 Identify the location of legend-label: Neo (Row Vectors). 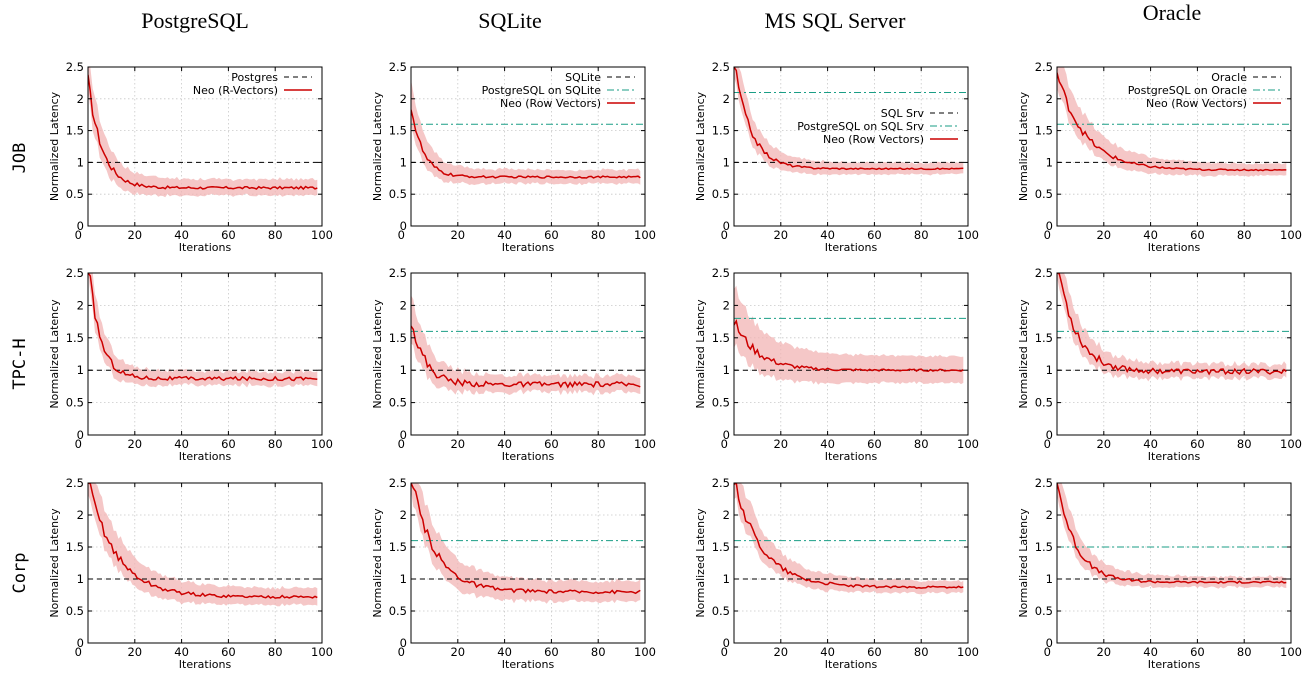
(1196, 103).